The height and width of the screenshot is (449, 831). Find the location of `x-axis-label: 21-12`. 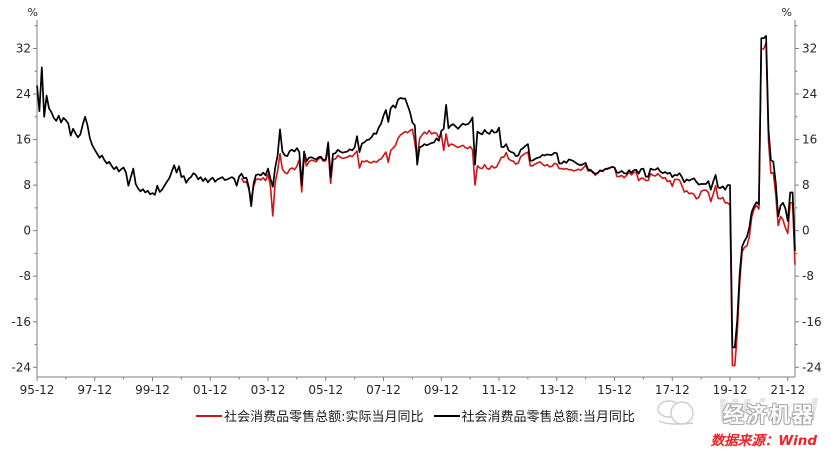

x-axis-label: 21-12 is located at coordinates (787, 390).